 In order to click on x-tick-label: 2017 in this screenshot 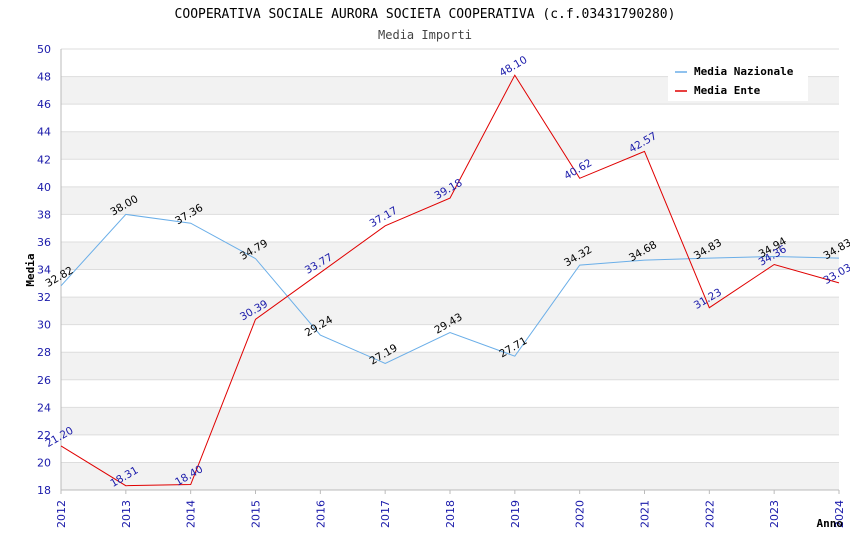, I will do `click(385, 514)`.